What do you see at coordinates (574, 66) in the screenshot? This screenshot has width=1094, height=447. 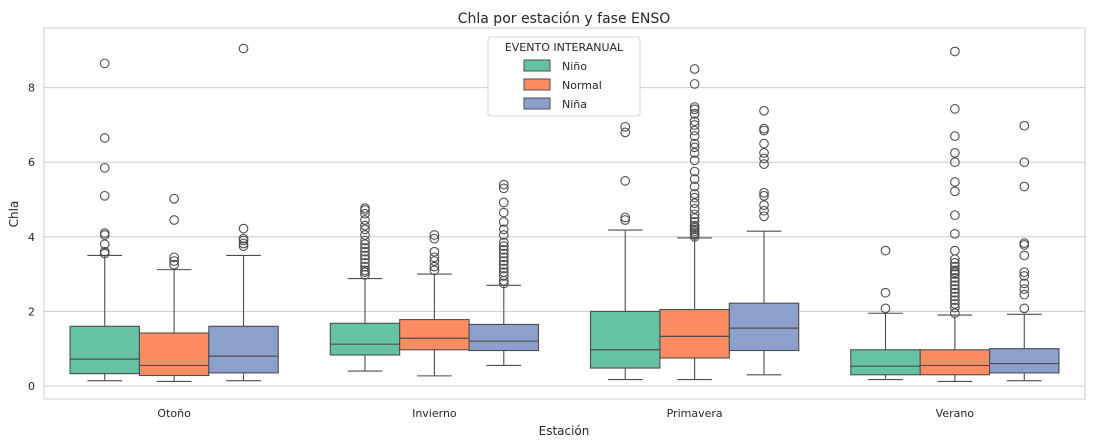 I see `legend-label: Niño` at bounding box center [574, 66].